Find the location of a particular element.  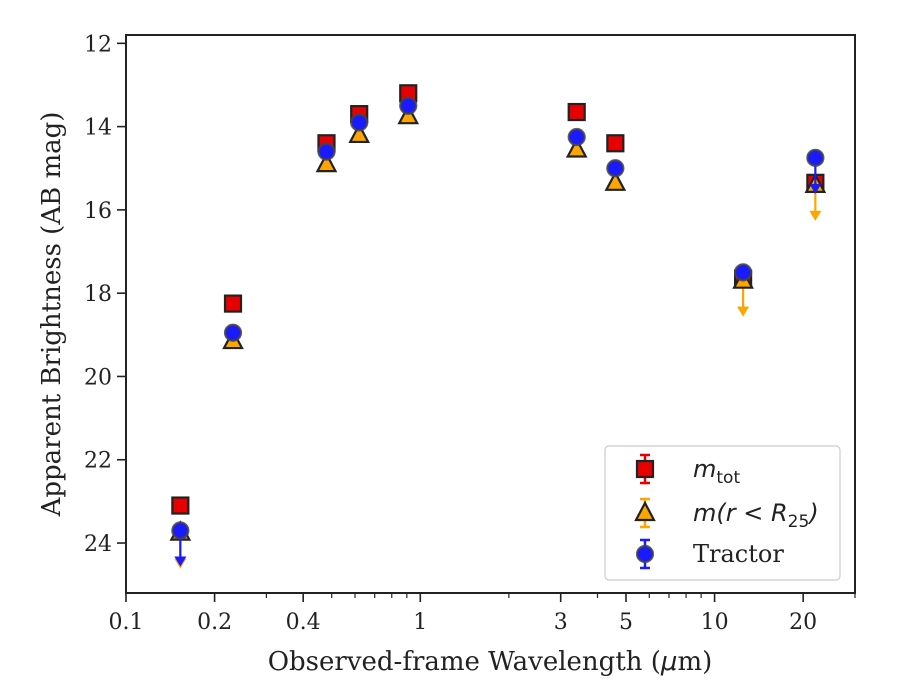

x-tick-label: 5 is located at coordinates (626, 622).